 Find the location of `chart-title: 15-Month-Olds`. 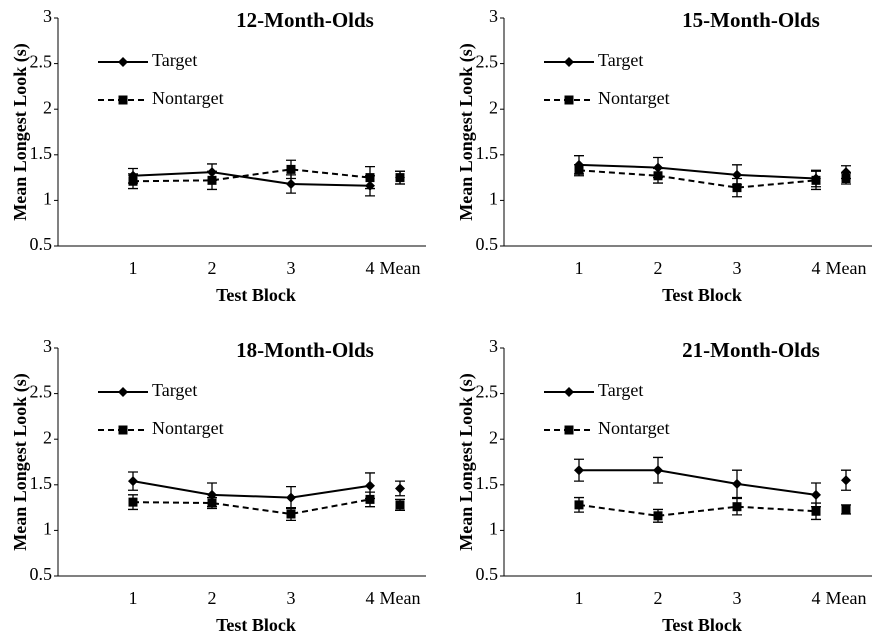

chart-title: 15-Month-Olds is located at coordinates (751, 20).